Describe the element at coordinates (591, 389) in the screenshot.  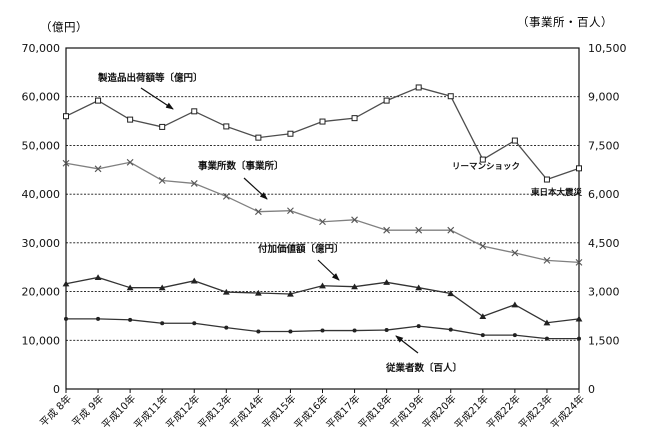
I see `right-axis-tick-label: 0` at that location.